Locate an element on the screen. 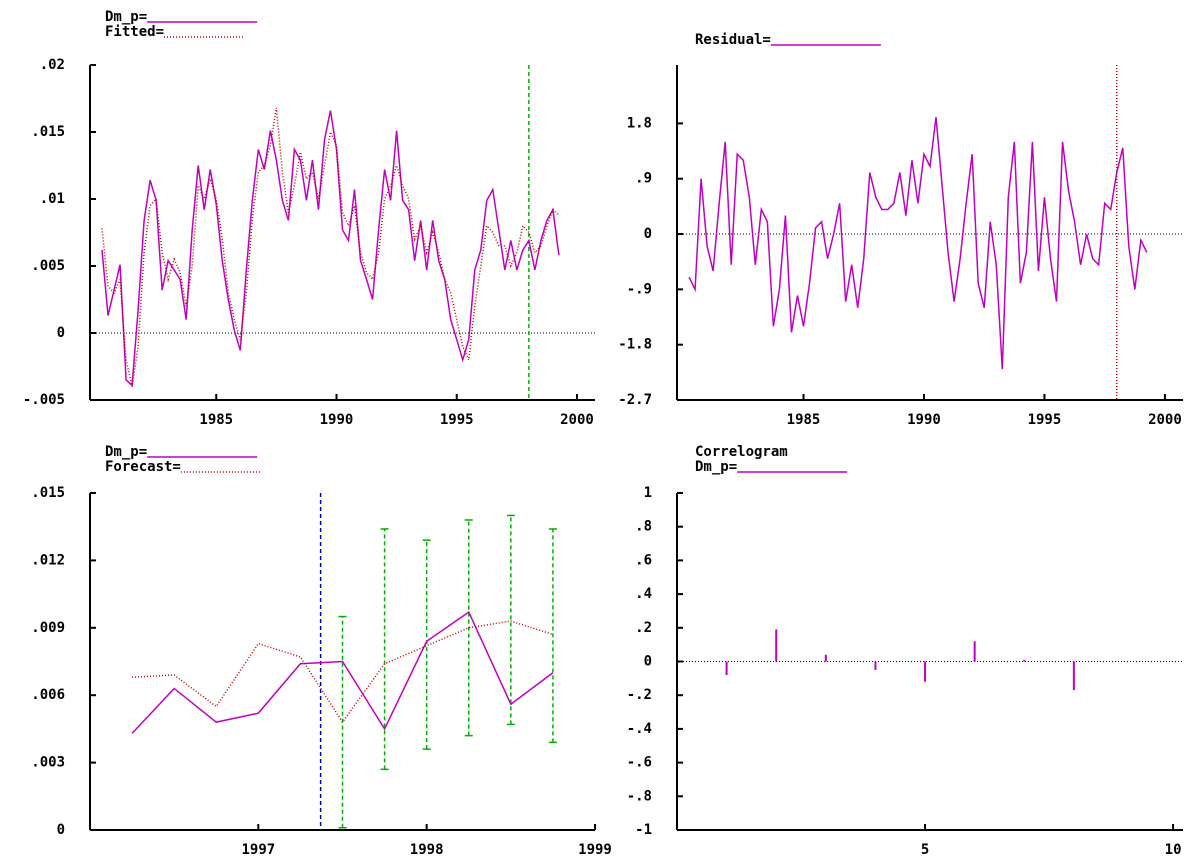 This screenshot has height=864, width=1197. y-tick-label: -2.7 is located at coordinates (635, 400).